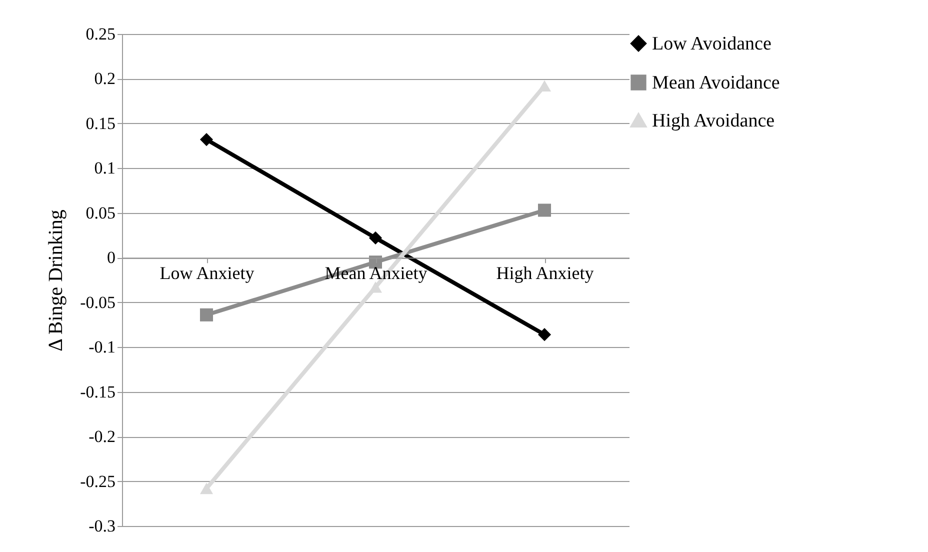 The width and height of the screenshot is (928, 552). What do you see at coordinates (545, 273) in the screenshot?
I see `x-tick-label: High Anxiety` at bounding box center [545, 273].